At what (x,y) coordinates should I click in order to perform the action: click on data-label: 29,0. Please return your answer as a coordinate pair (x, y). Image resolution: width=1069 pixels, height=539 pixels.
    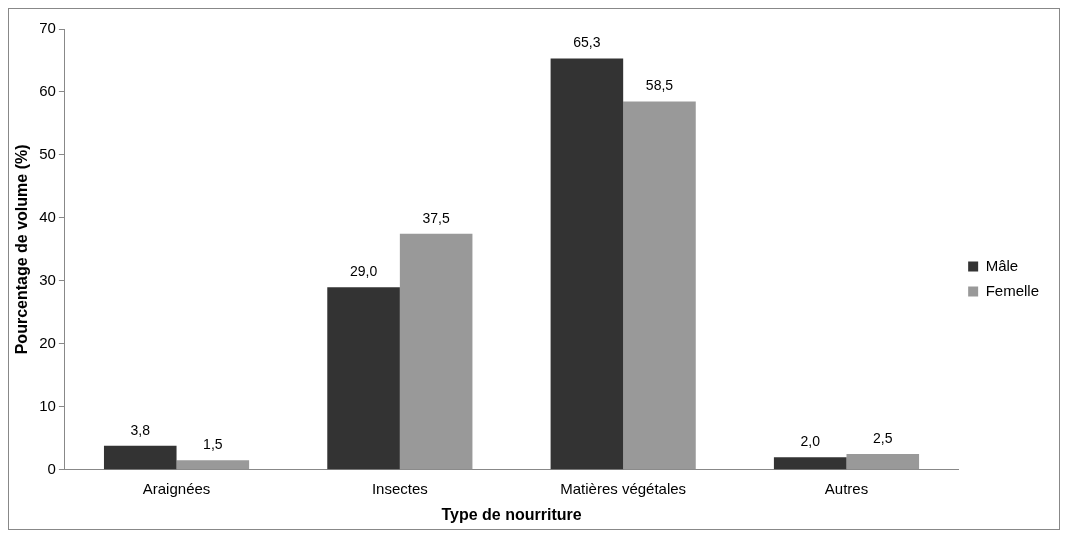
    Looking at the image, I should click on (363, 271).